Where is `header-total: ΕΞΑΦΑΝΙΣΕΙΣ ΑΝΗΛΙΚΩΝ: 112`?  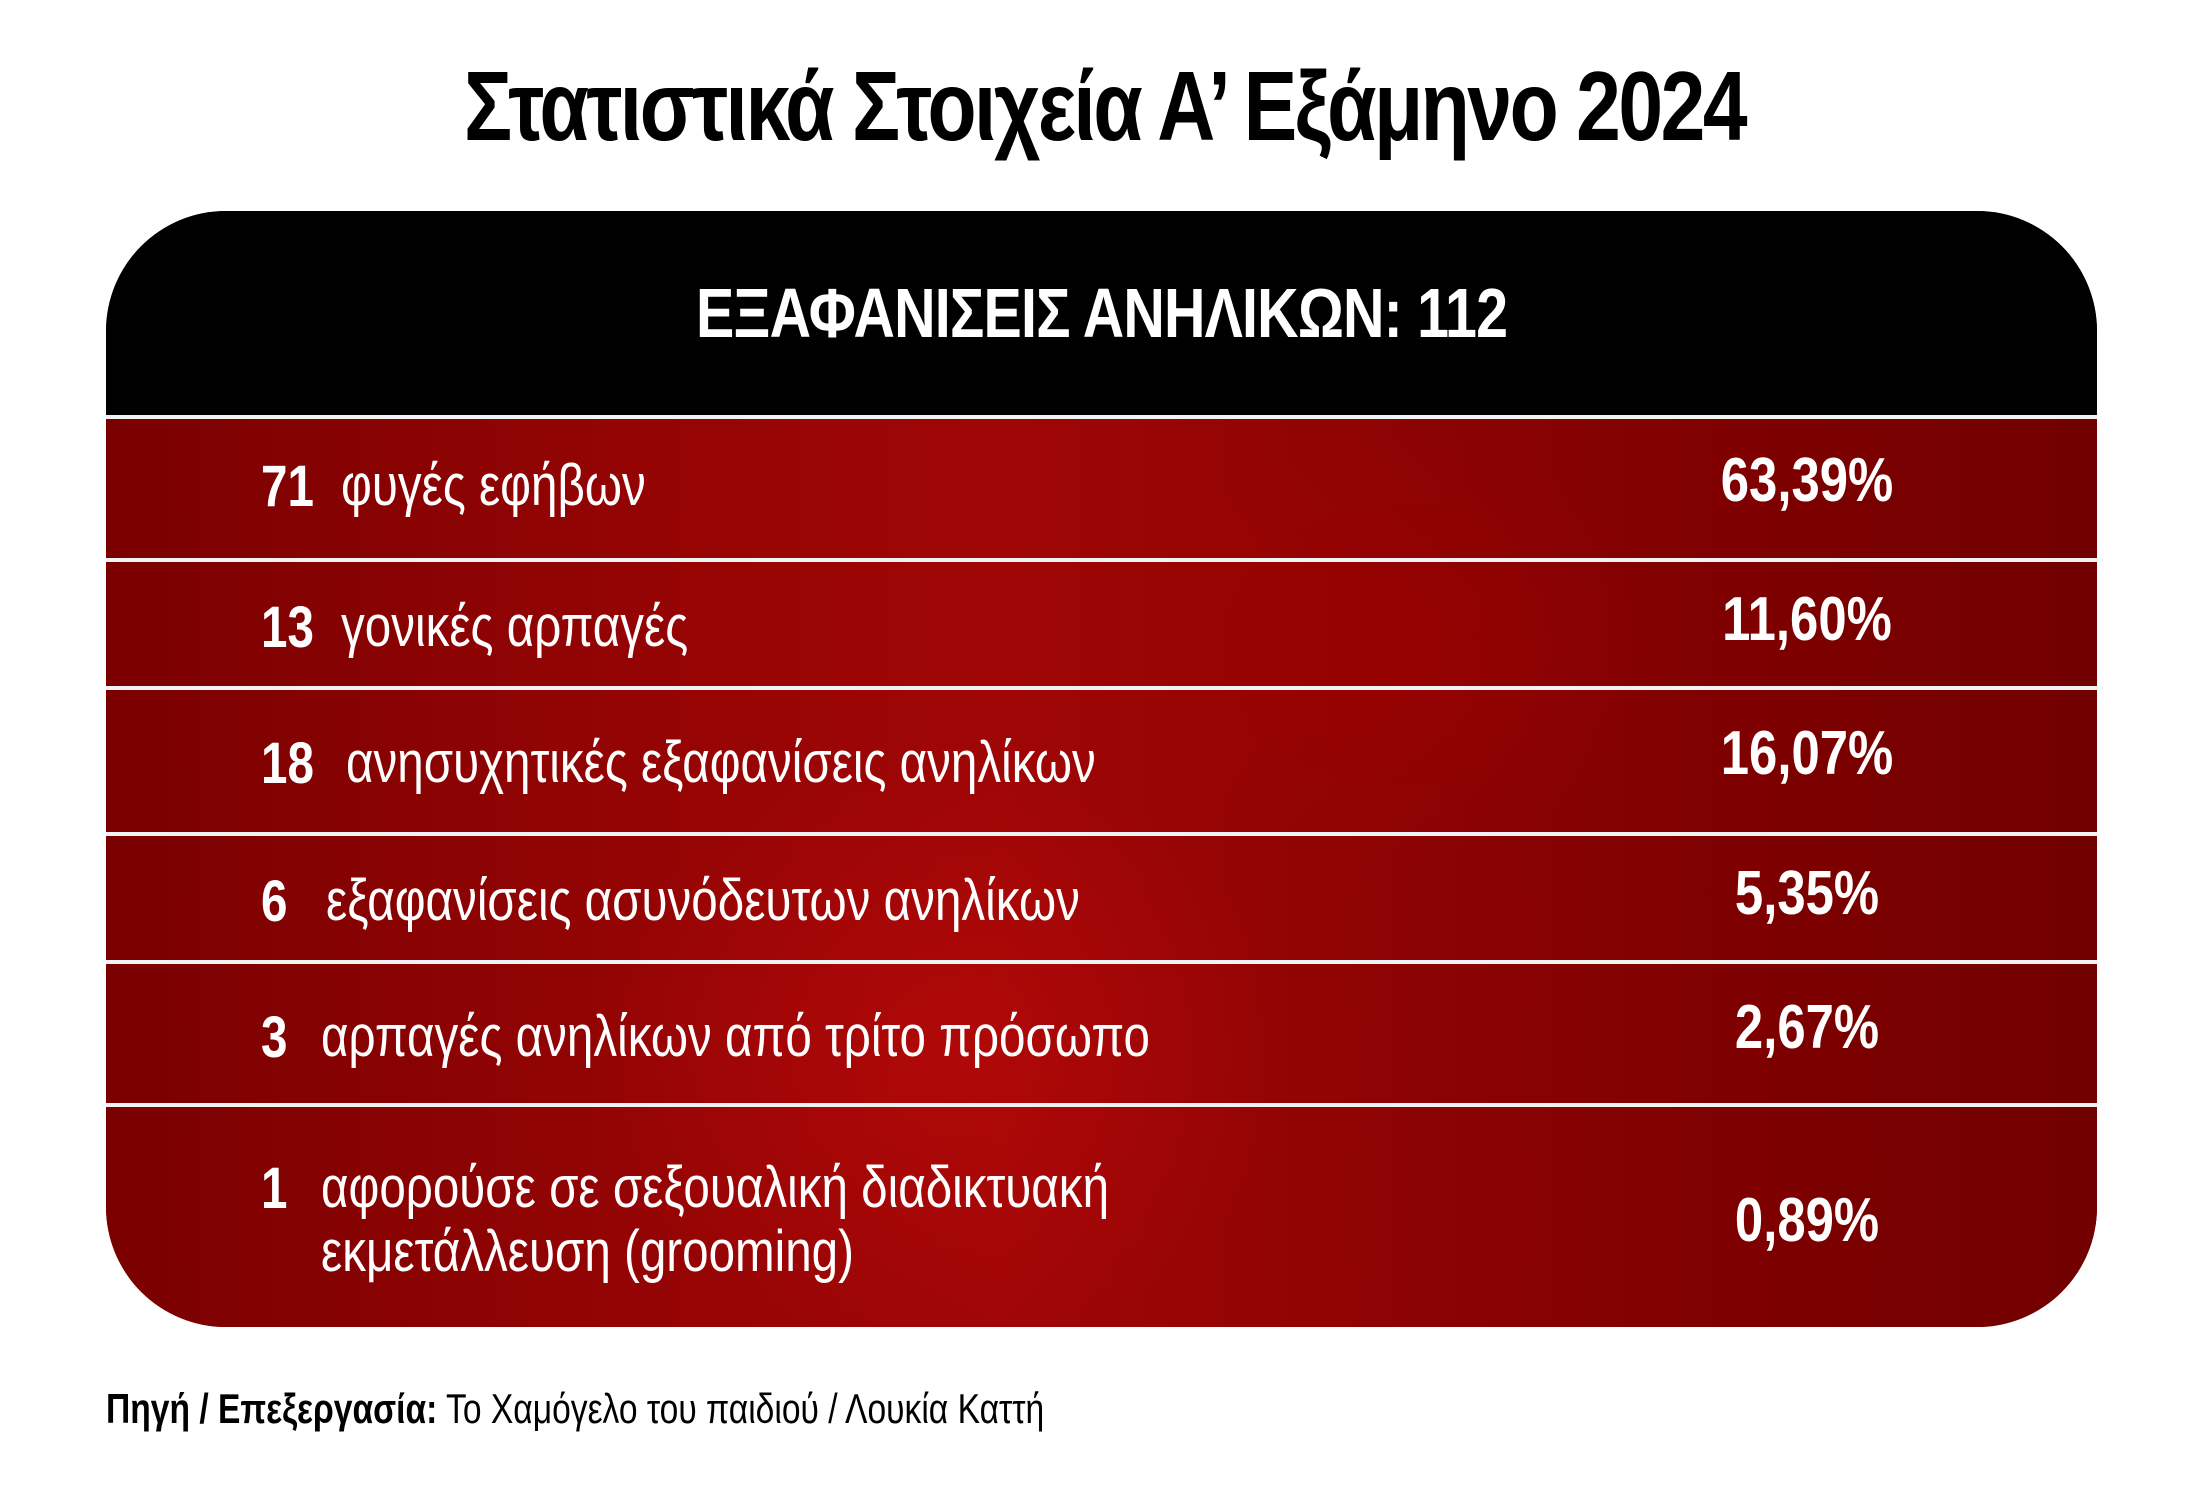 header-total: ΕΞΑΦΑΝΙΣΕΙΣ ΑΝΗΛΙΚΩΝ: 112 is located at coordinates (1101, 313).